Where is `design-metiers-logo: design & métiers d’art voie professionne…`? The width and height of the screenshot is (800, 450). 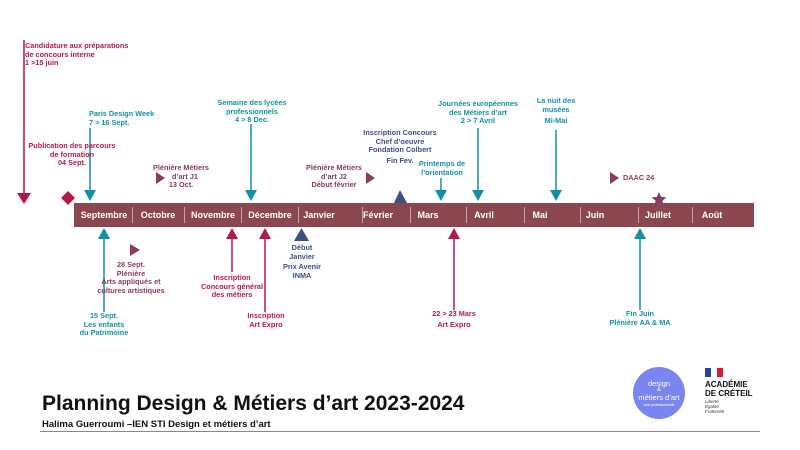 design-metiers-logo: design & métiers d’art voie professionne… is located at coordinates (659, 393).